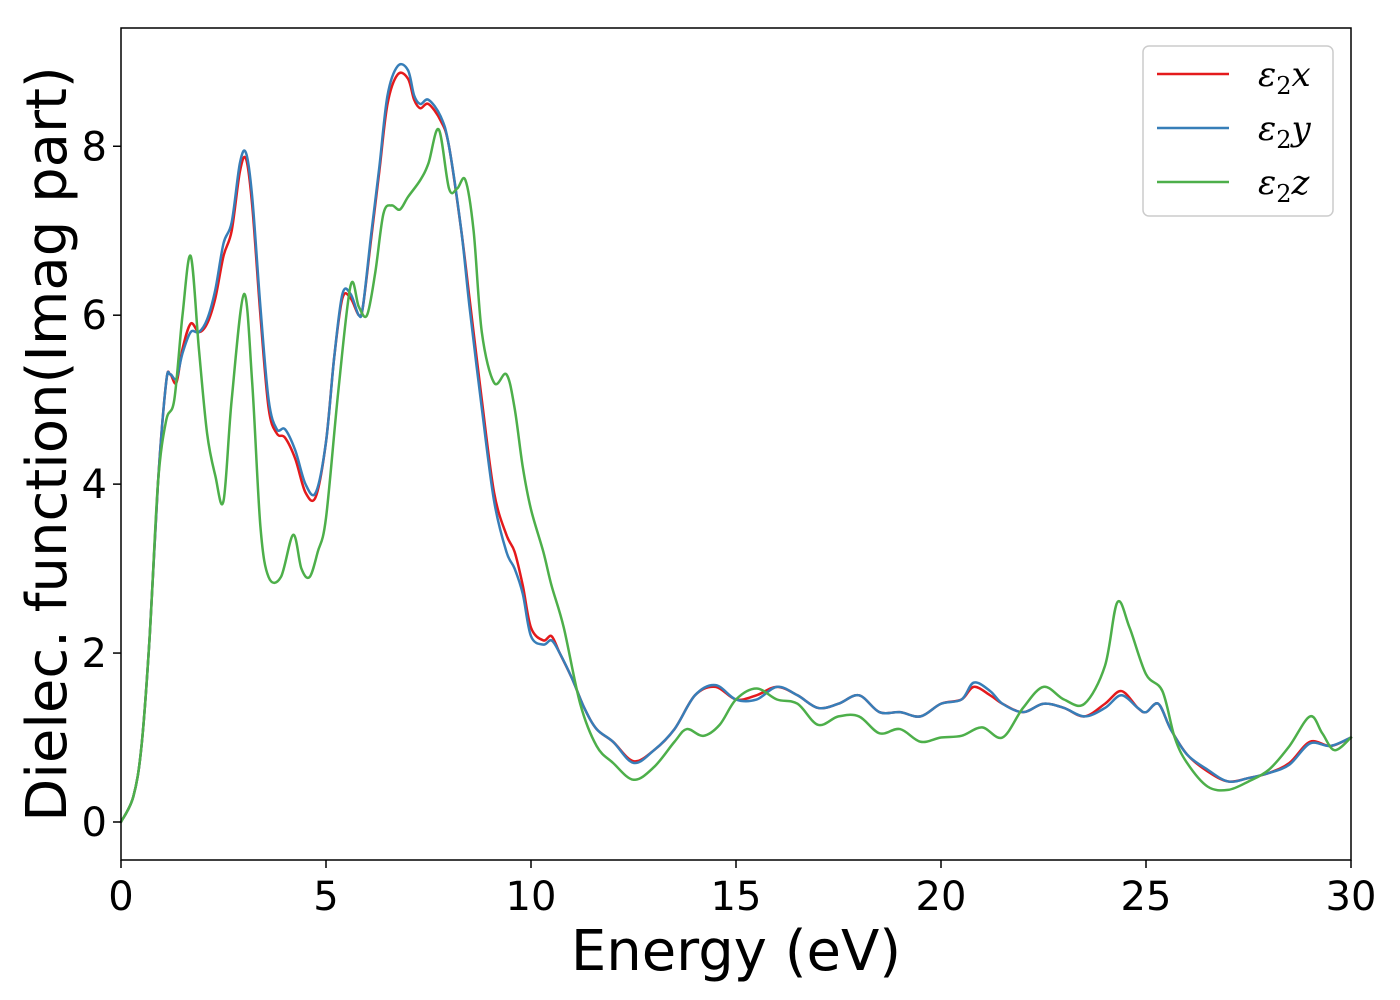 The height and width of the screenshot is (1000, 1400). What do you see at coordinates (1285, 131) in the screenshot?
I see `legend-label: ε2y` at bounding box center [1285, 131].